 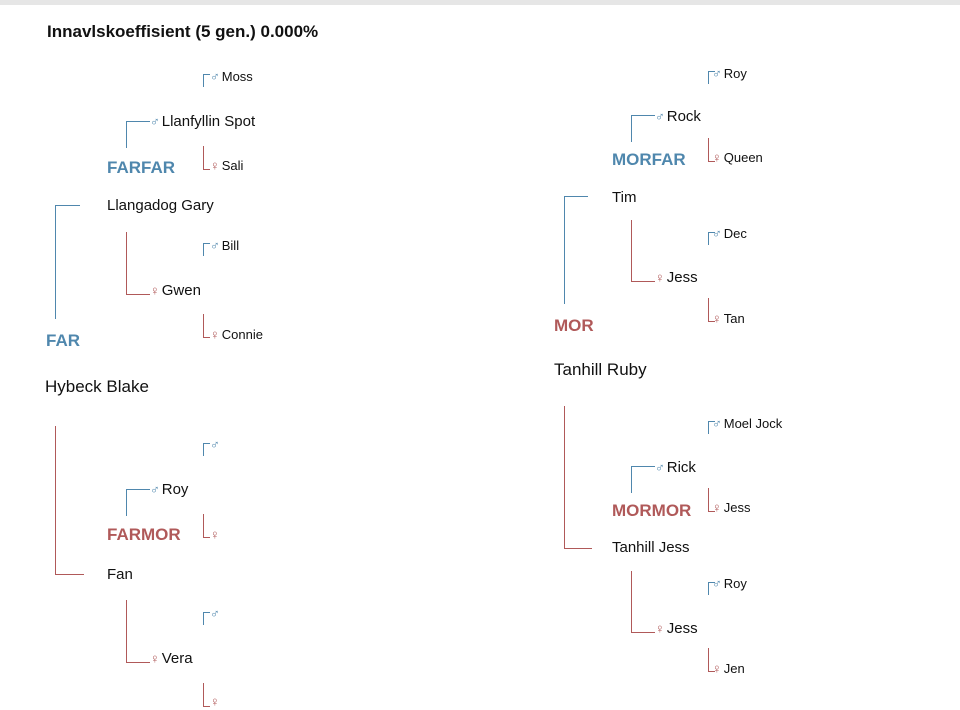 What do you see at coordinates (171, 658) in the screenshot?
I see `farmor-mother: ♀ Vera` at bounding box center [171, 658].